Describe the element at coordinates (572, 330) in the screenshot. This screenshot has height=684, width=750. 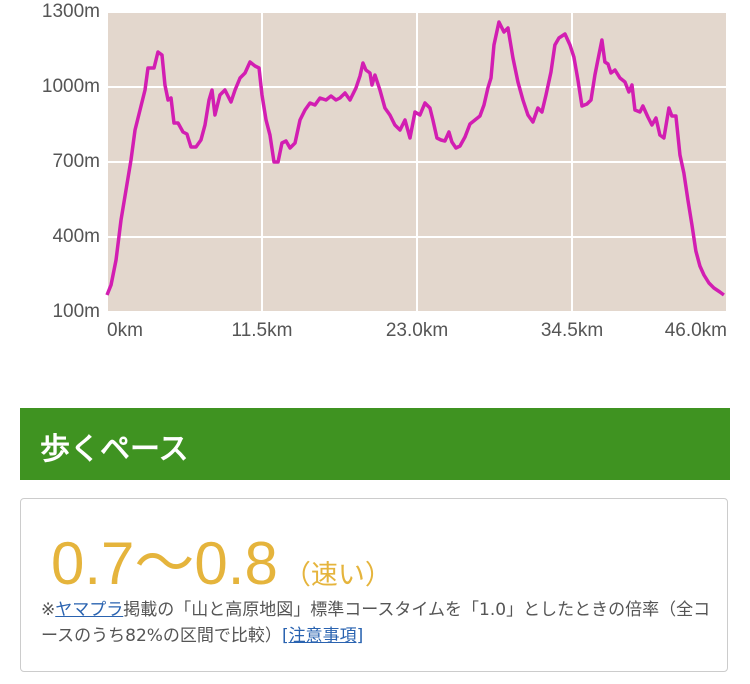
I see `x-tick-label: 34.5km` at that location.